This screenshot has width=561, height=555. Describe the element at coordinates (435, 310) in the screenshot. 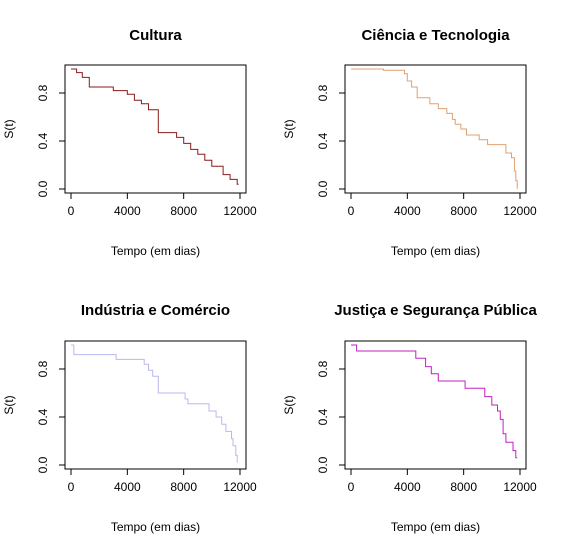

I see `chart-title: Justiça e Segurança Pública` at that location.